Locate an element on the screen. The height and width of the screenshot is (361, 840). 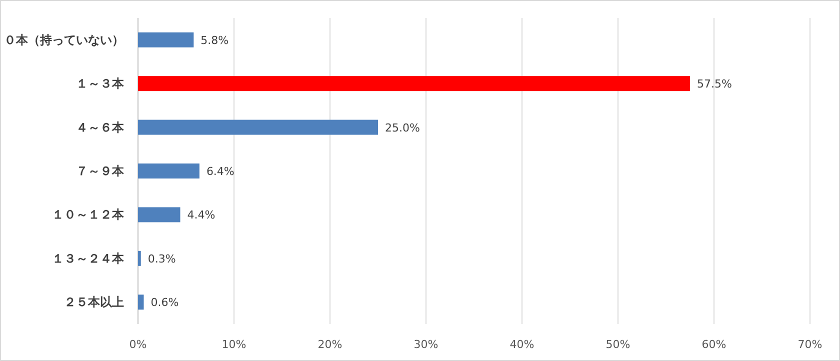
x-tick-label: 40% is located at coordinates (522, 344).